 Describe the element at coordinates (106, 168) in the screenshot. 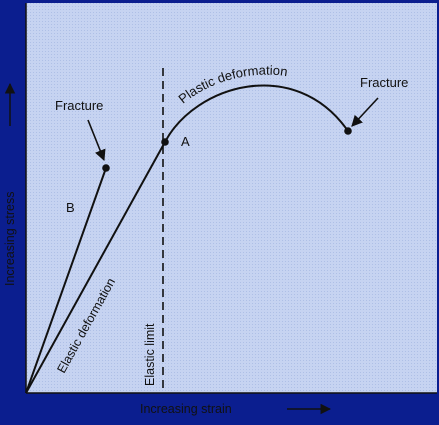

I see `fracture-point-b` at that location.